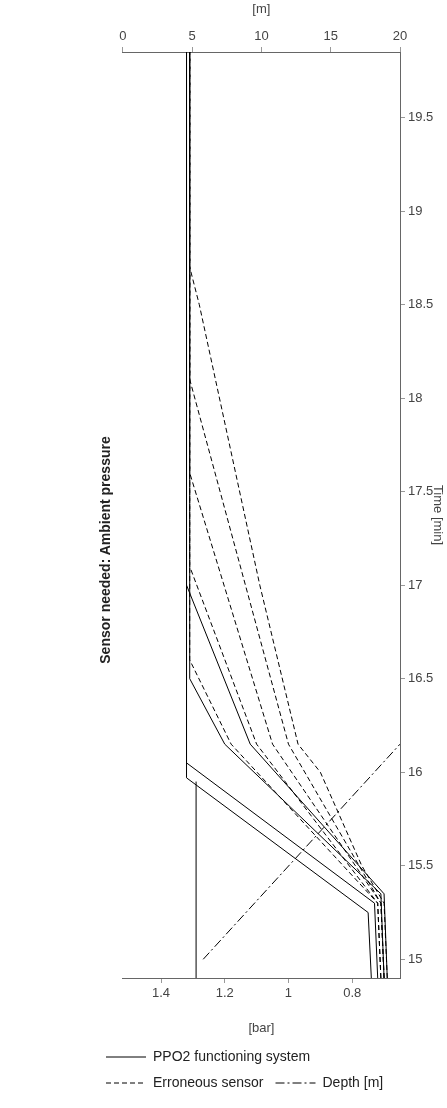 The height and width of the screenshot is (1108, 447). I want to click on y-tick-label: 16, so click(415, 771).